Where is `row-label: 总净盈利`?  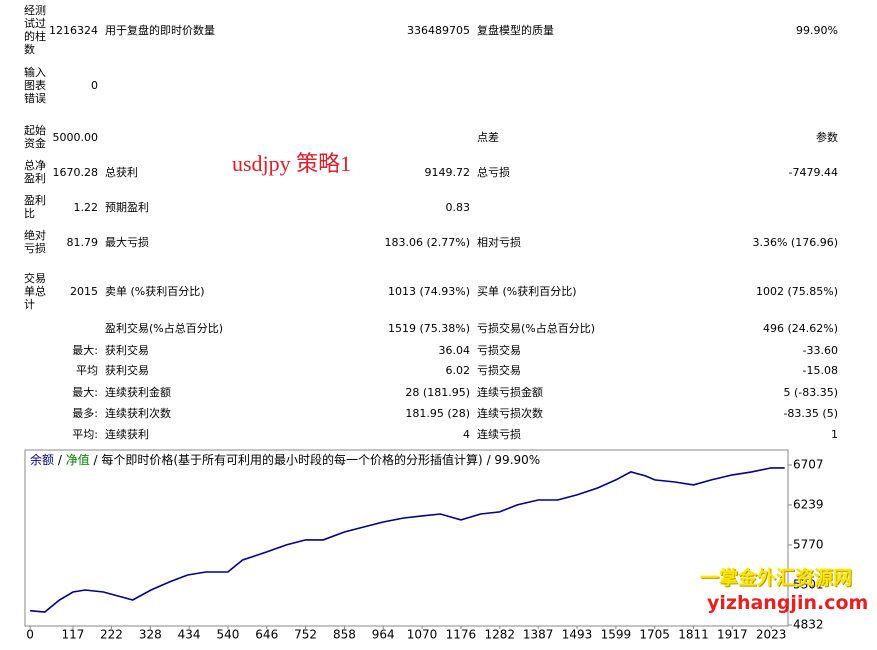 row-label: 总净盈利 is located at coordinates (35, 172).